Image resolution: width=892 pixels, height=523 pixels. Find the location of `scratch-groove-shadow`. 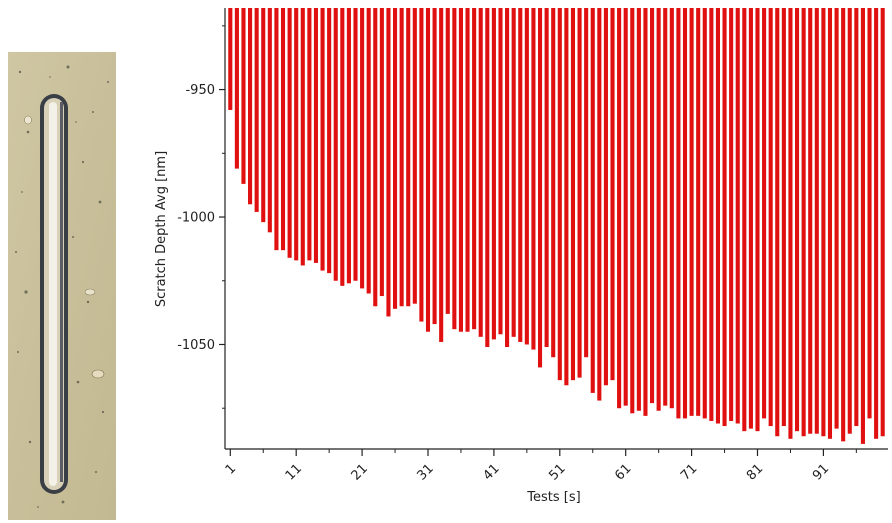

scratch-groove-shadow is located at coordinates (61, 292).